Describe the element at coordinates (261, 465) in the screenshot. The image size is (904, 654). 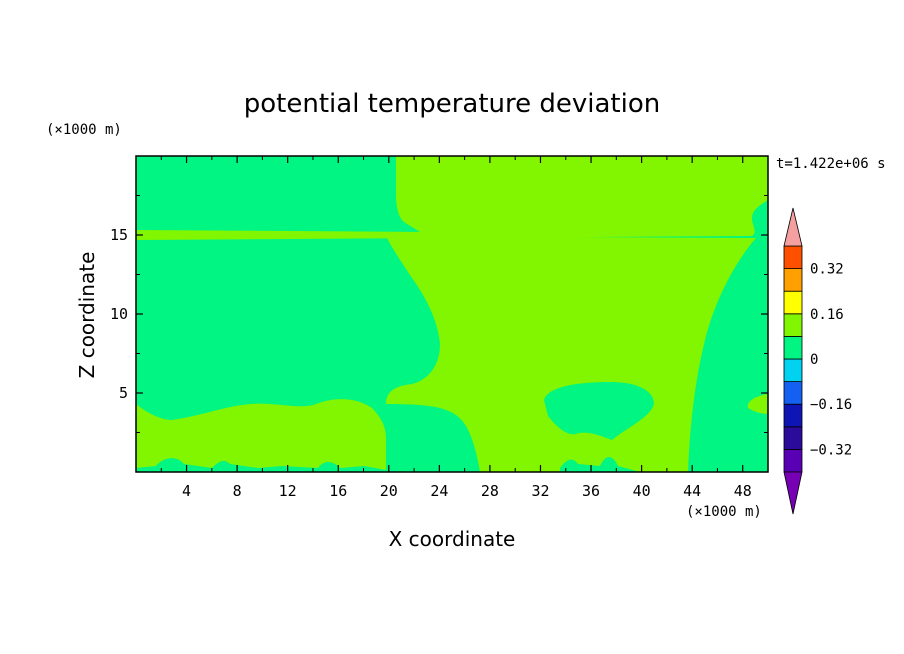
I see `region-ground-pockets` at that location.